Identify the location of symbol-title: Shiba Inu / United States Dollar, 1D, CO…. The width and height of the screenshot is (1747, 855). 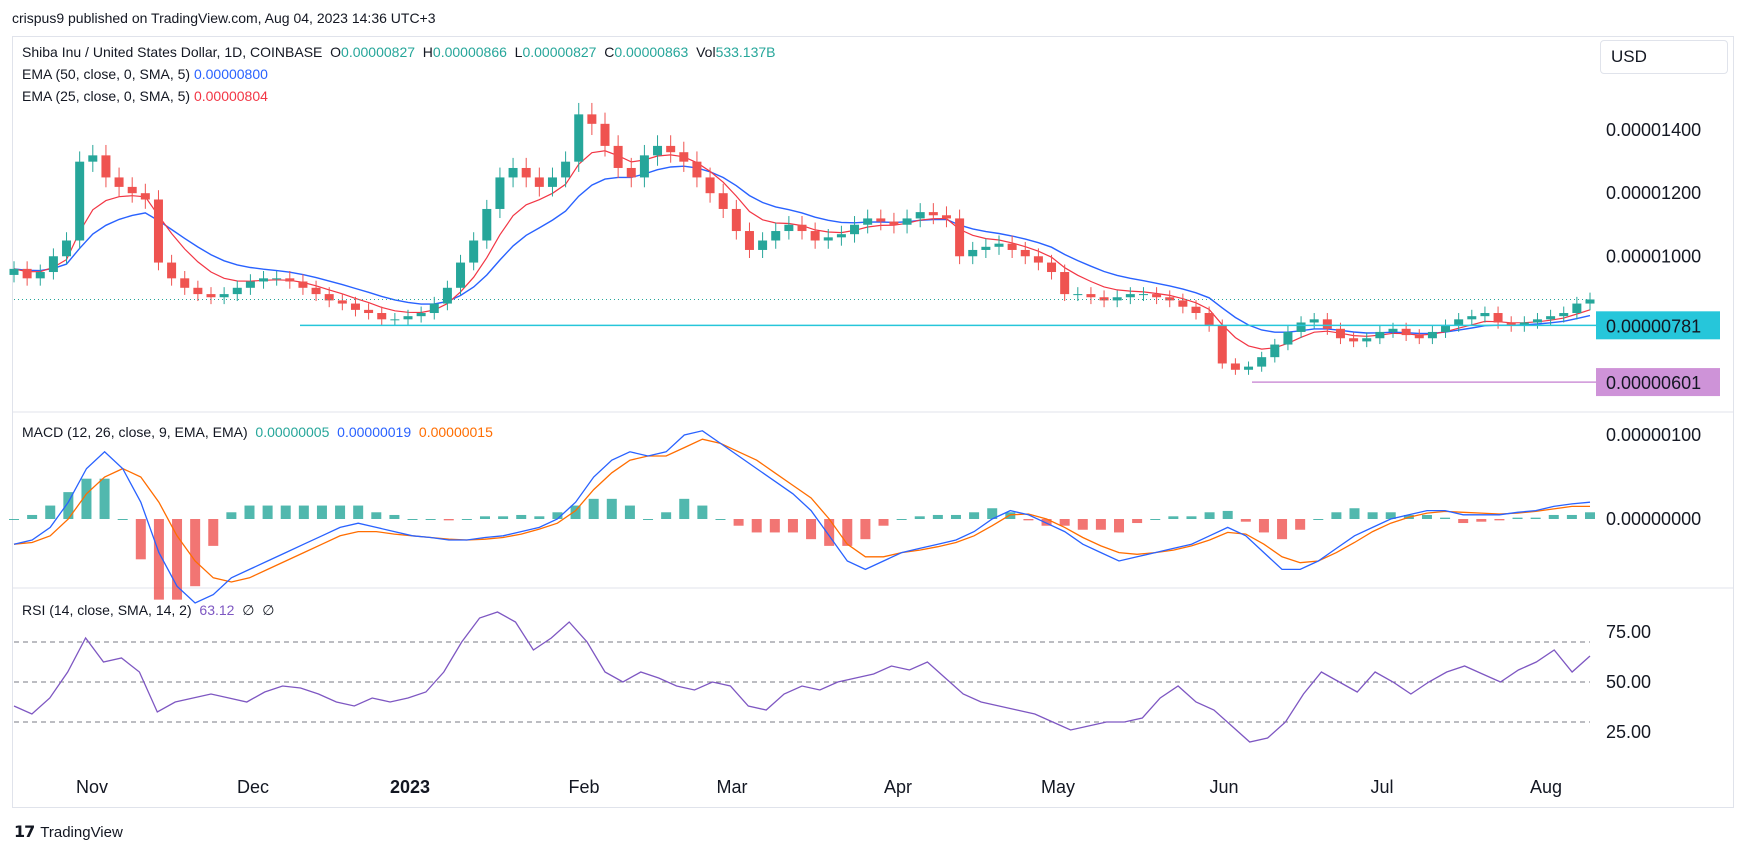
(172, 52).